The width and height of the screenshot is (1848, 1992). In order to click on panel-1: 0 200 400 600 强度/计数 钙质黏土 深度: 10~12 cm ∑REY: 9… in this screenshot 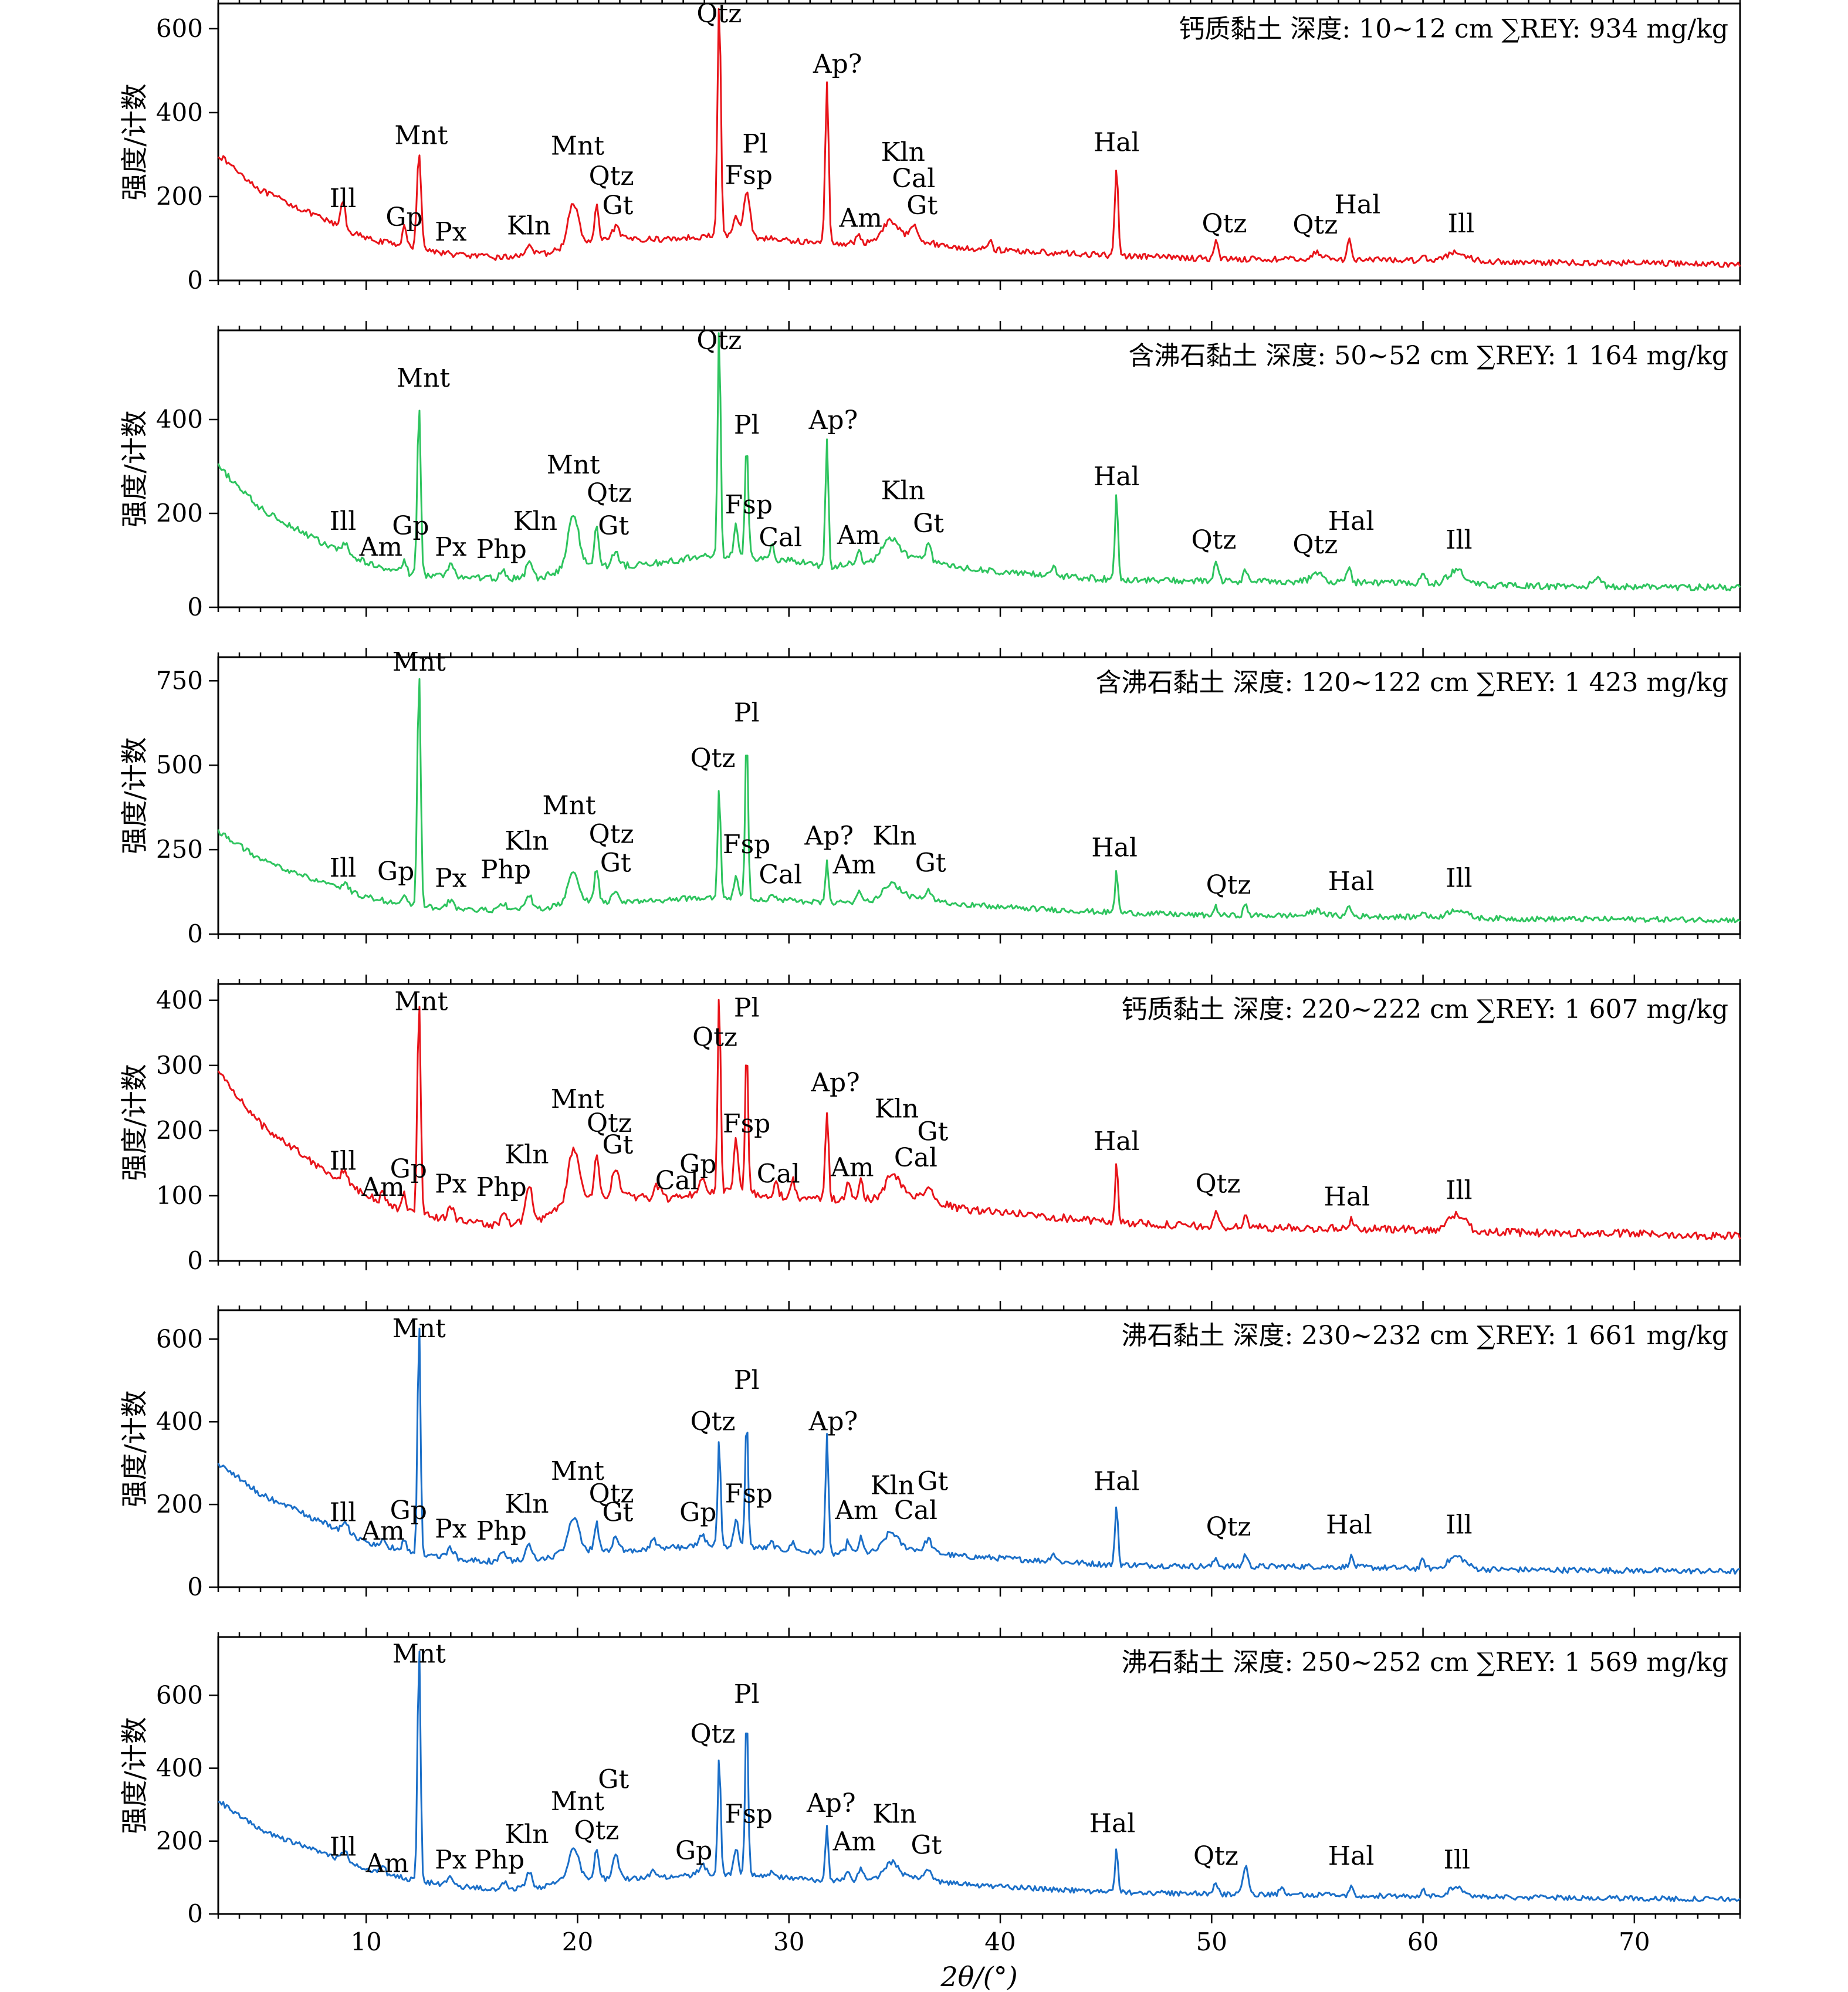, I will do `click(930, 147)`.